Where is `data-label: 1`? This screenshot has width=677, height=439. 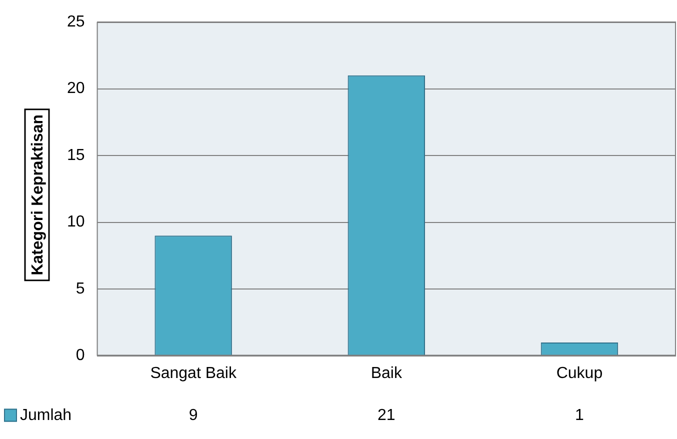
data-label: 1 is located at coordinates (579, 415).